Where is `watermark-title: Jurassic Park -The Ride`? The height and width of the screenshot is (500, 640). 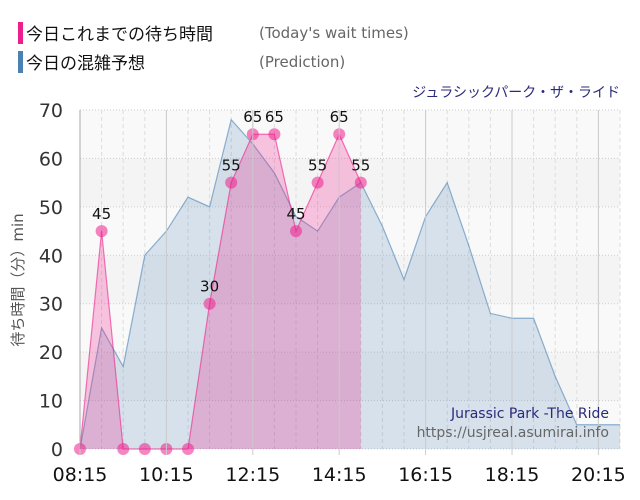
watermark-title: Jurassic Park -The Ride is located at coordinates (529, 414).